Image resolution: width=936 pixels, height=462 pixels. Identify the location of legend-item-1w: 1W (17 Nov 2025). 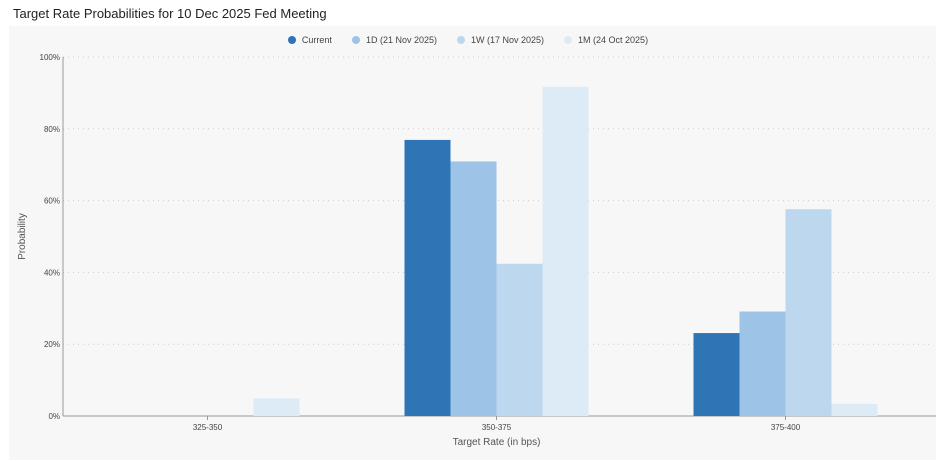
(500, 40).